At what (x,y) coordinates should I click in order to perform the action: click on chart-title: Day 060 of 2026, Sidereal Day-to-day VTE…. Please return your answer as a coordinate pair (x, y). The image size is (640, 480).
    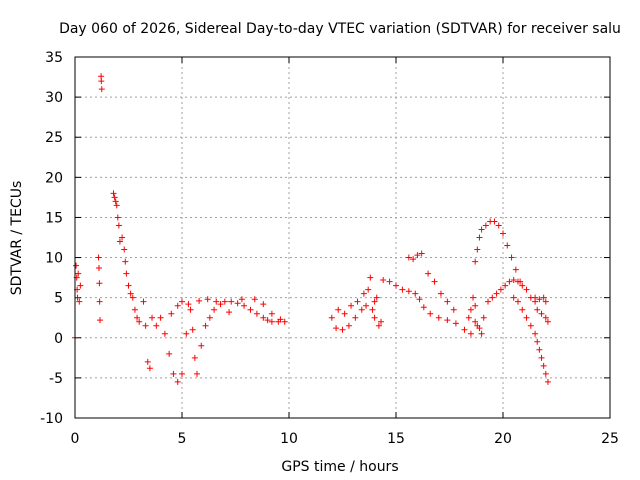
    Looking at the image, I should click on (340, 29).